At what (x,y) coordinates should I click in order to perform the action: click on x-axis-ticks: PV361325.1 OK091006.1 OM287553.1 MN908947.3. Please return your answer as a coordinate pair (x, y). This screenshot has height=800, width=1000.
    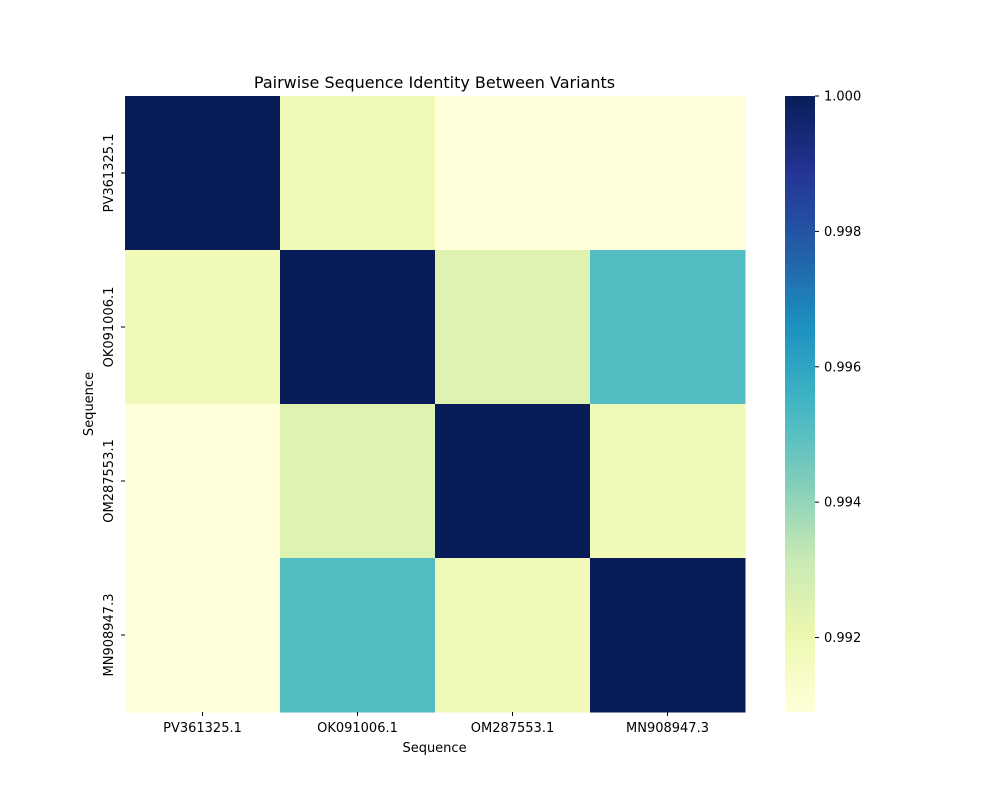
    Looking at the image, I should click on (436, 724).